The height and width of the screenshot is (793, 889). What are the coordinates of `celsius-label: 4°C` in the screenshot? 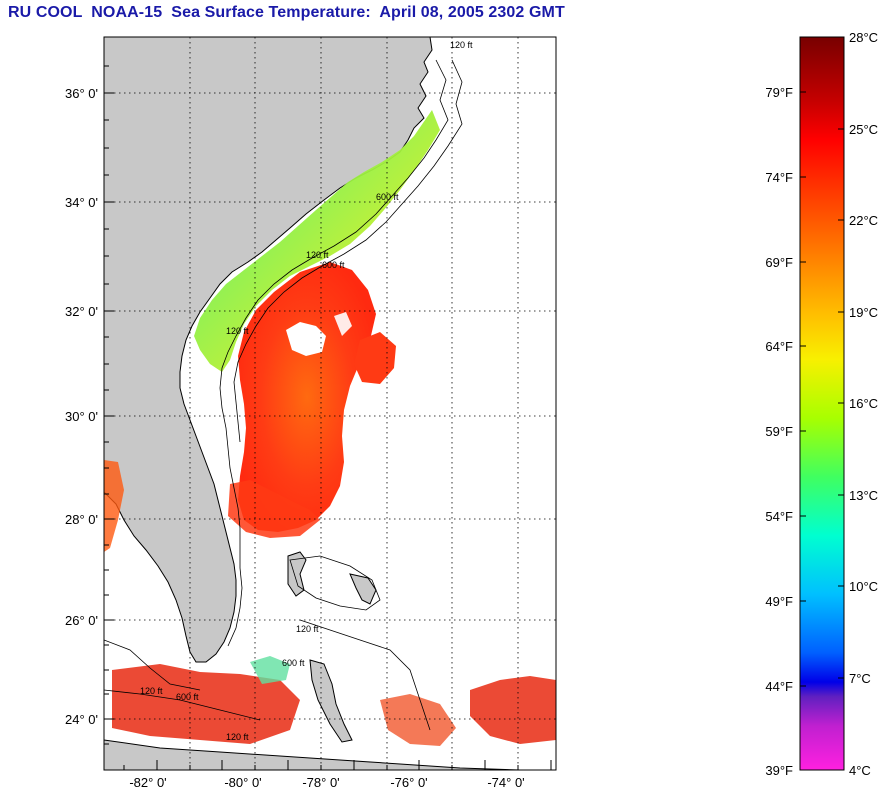 It's located at (860, 770).